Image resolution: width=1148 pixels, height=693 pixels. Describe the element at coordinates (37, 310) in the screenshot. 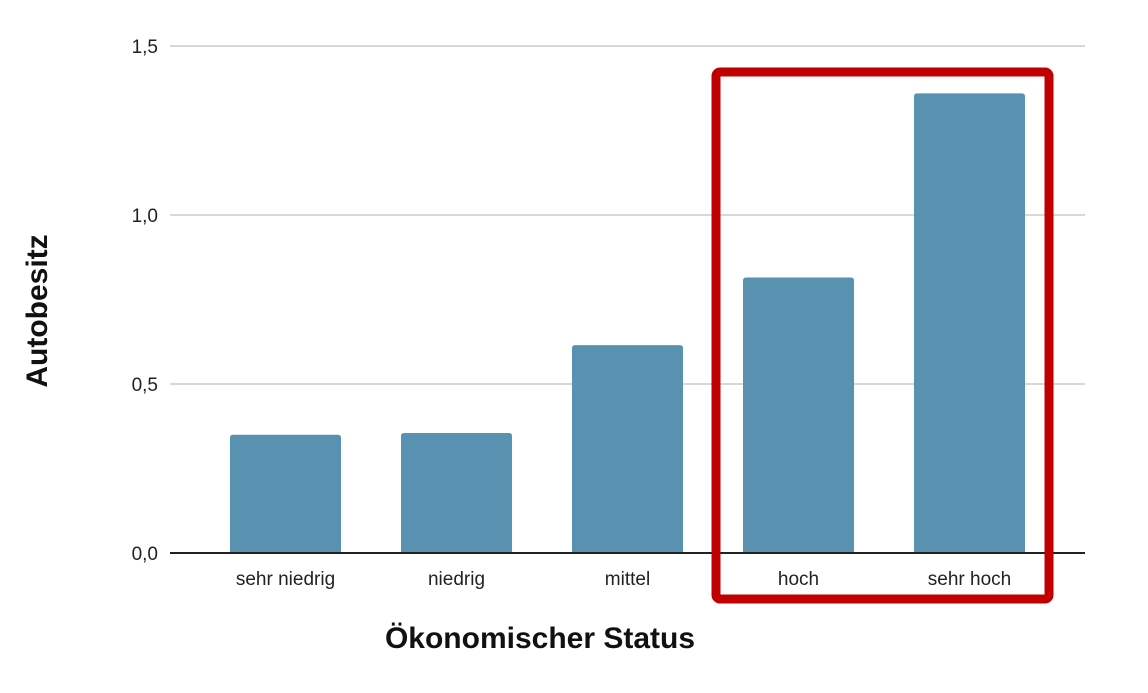

I see `y-axis-title: Autobesitz` at that location.